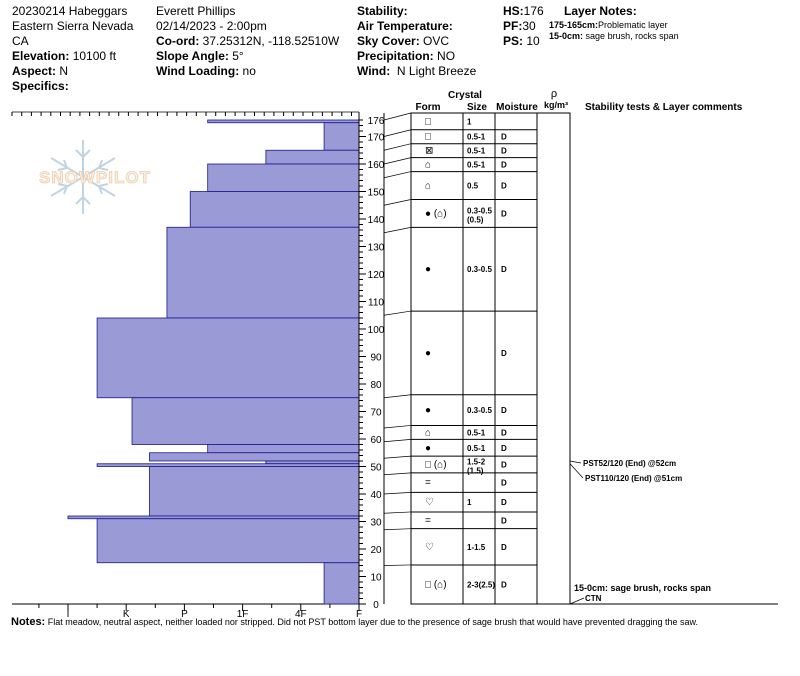 This screenshot has width=800, height=676. I want to click on header-moisture: Moisture, so click(517, 107).